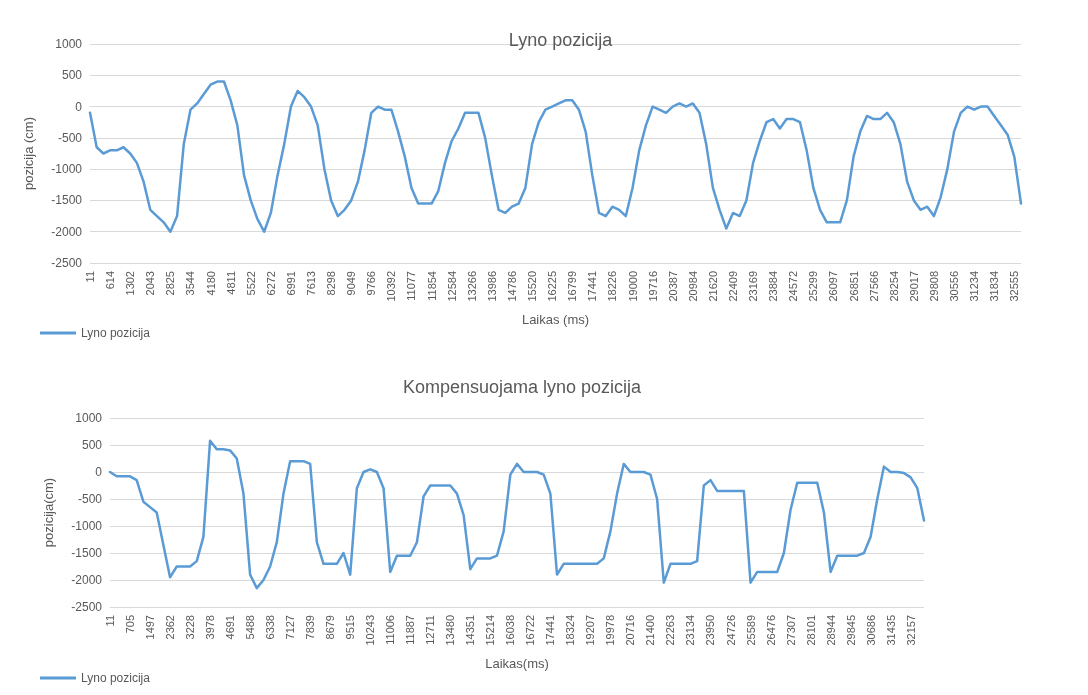 Image resolution: width=1088 pixels, height=695 pixels. I want to click on x-tick-label: 6991, so click(290, 283).